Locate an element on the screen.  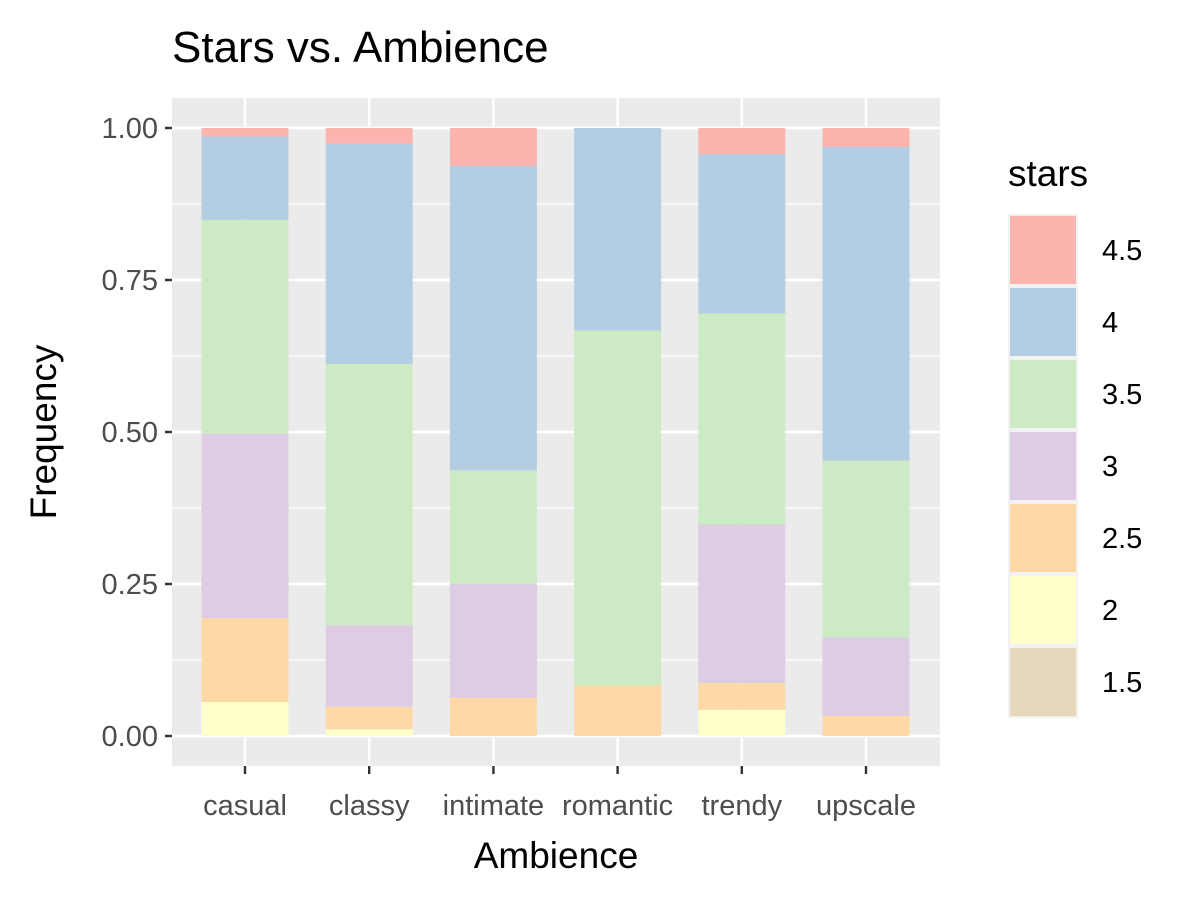
bar-segment-trendy-4.5 is located at coordinates (742, 141).